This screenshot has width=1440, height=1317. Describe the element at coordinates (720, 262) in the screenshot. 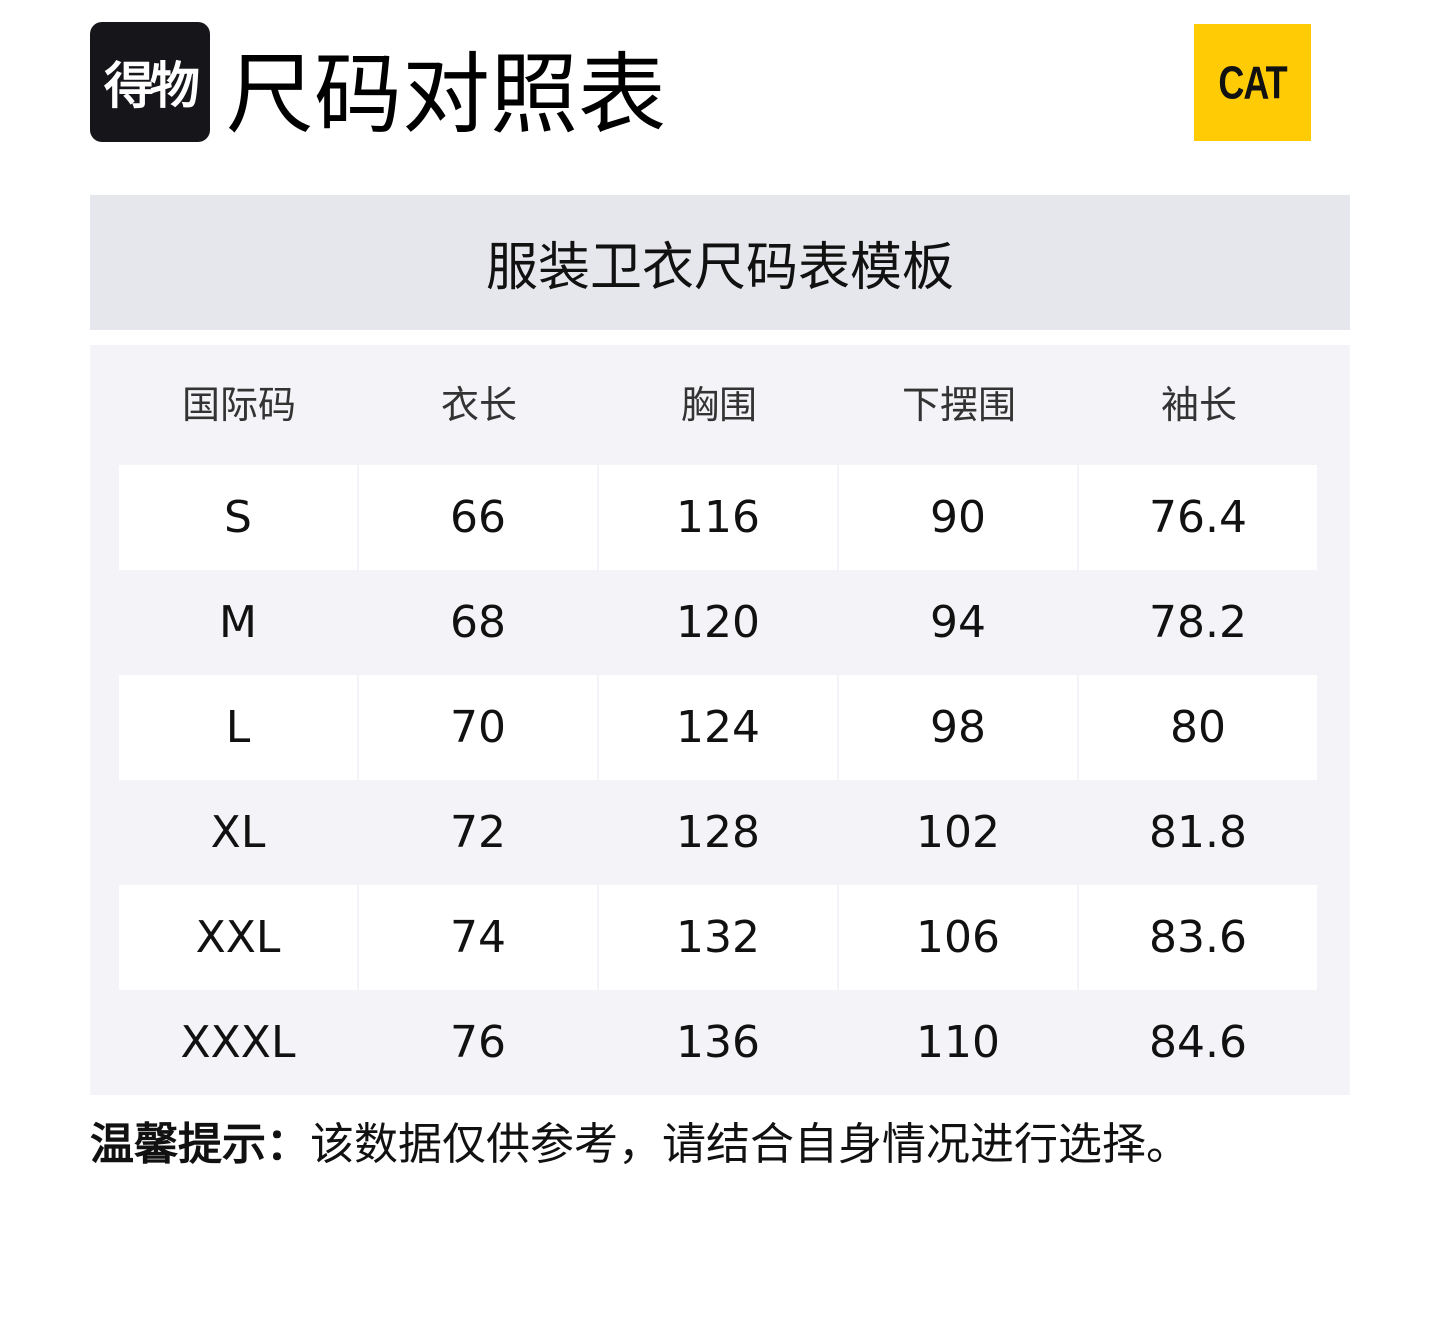

I see `table-caption: 服装卫衣尺码表模板` at that location.